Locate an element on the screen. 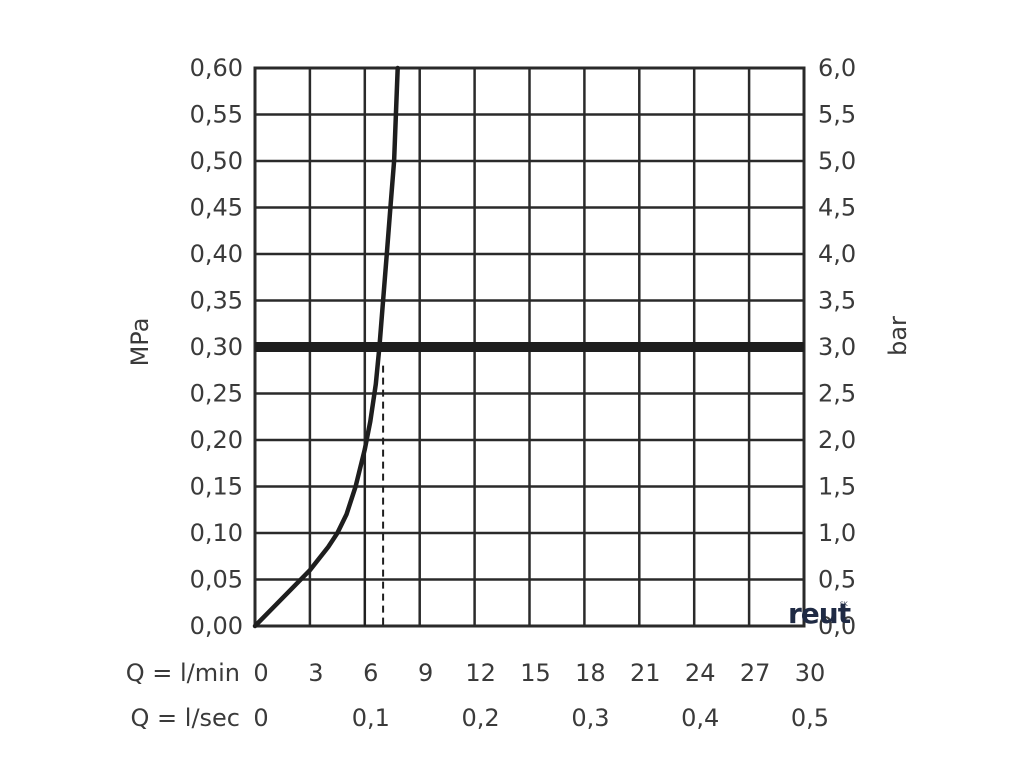  x-tick-label-lmin: 27 is located at coordinates (755, 673).